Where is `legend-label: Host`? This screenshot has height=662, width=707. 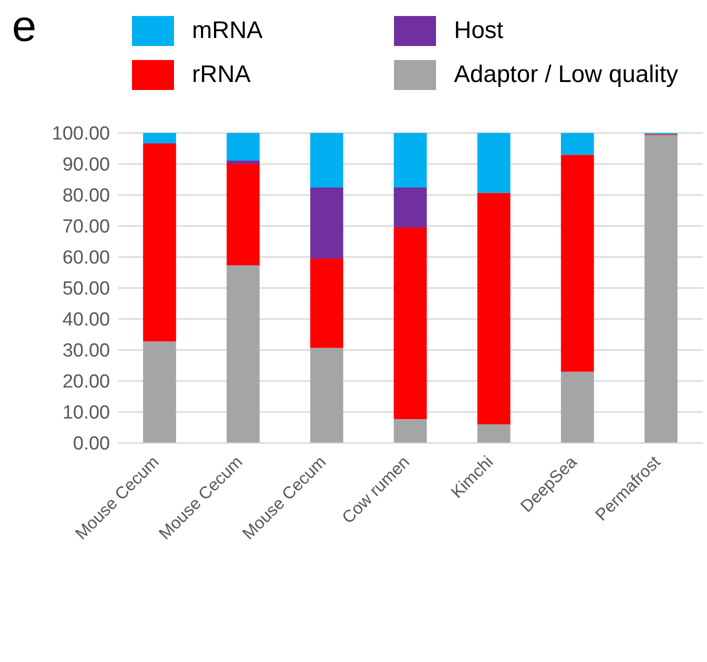
legend-label: Host is located at coordinates (479, 31).